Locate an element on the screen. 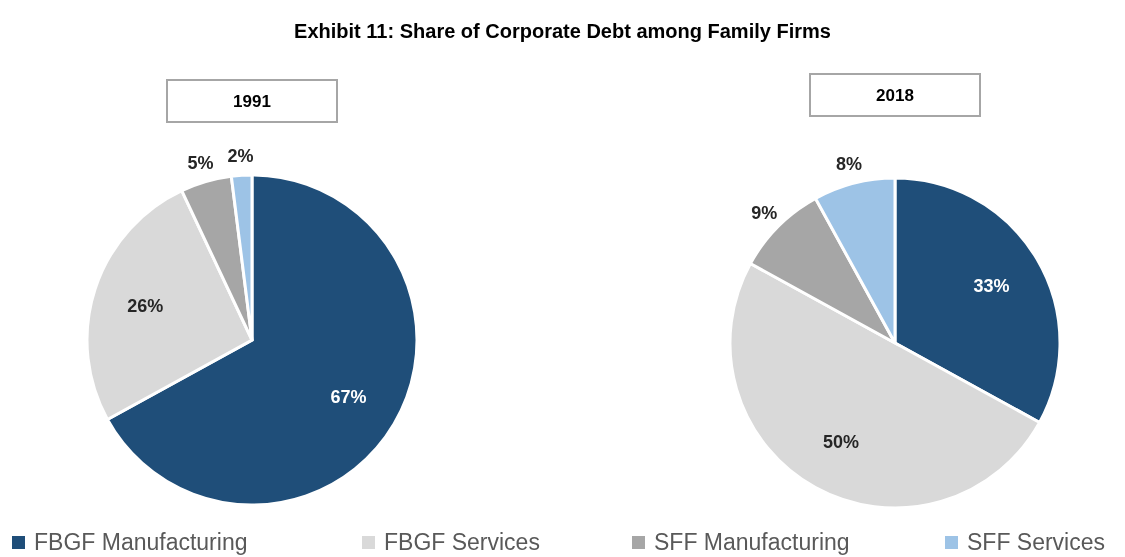 The height and width of the screenshot is (557, 1125). legend-label: SFF Services is located at coordinates (1036, 542).